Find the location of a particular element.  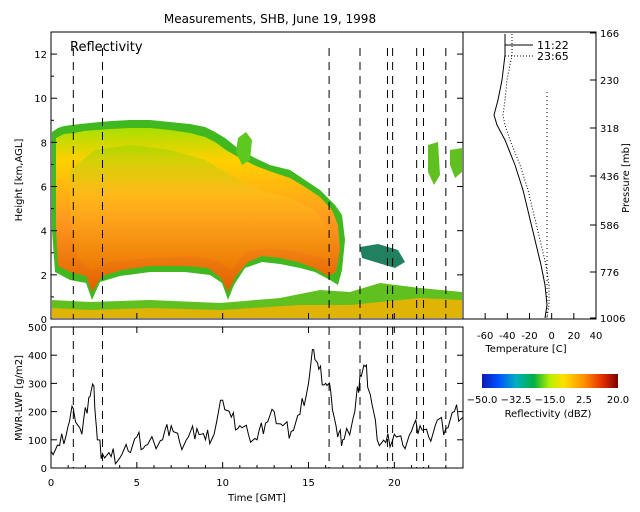

temperature-legend: 11:22 23:65 is located at coordinates (537, 51).